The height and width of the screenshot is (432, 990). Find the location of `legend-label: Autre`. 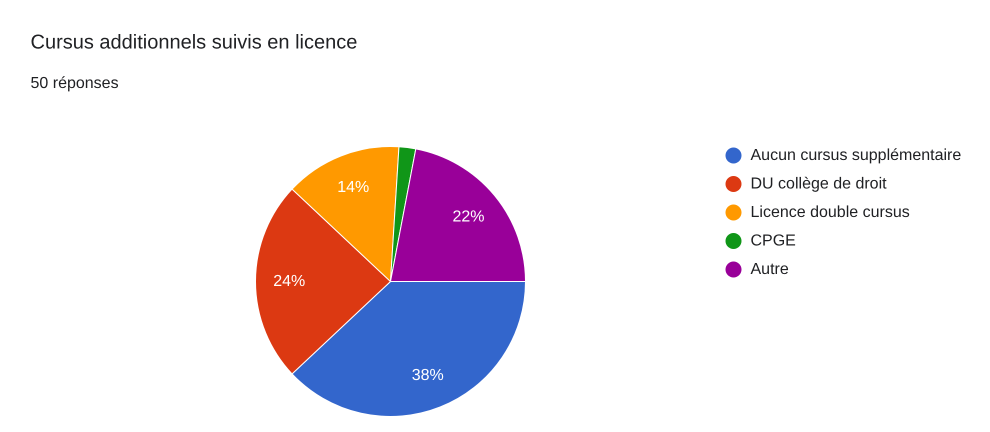

legend-label: Autre is located at coordinates (769, 269).